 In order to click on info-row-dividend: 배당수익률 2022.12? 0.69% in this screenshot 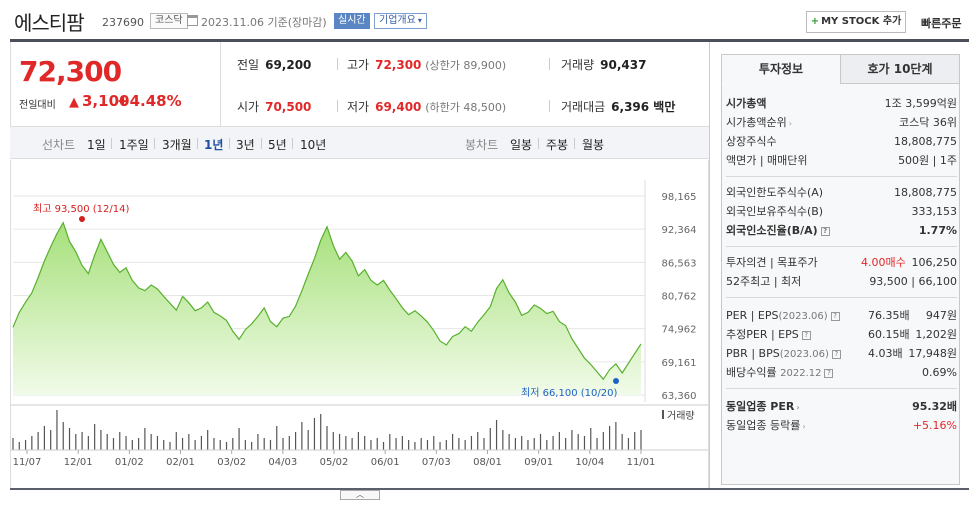, I will do `click(841, 373)`.